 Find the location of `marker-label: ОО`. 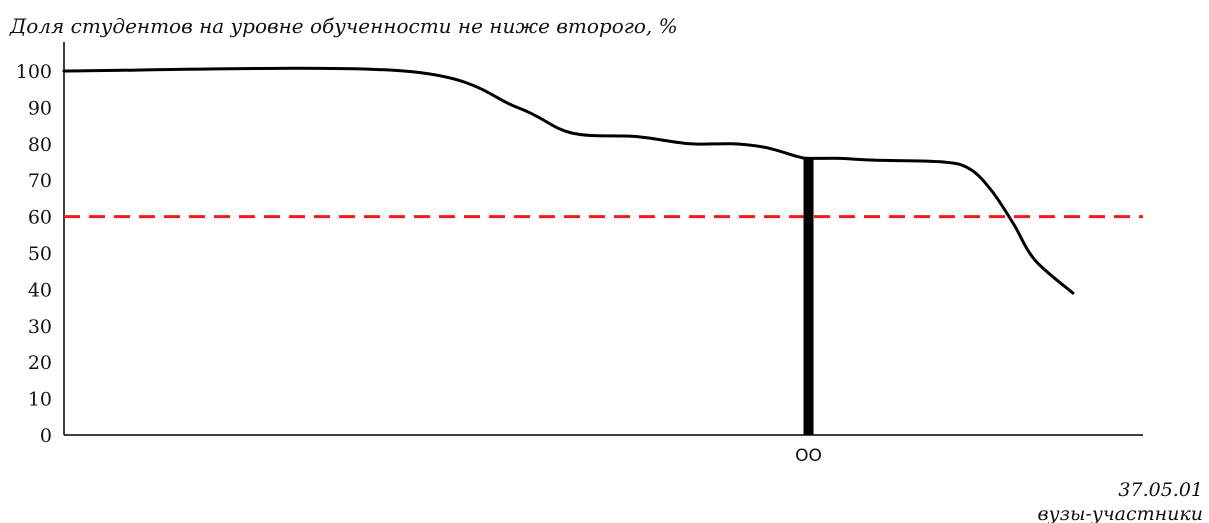

marker-label: ОО is located at coordinates (808, 456).